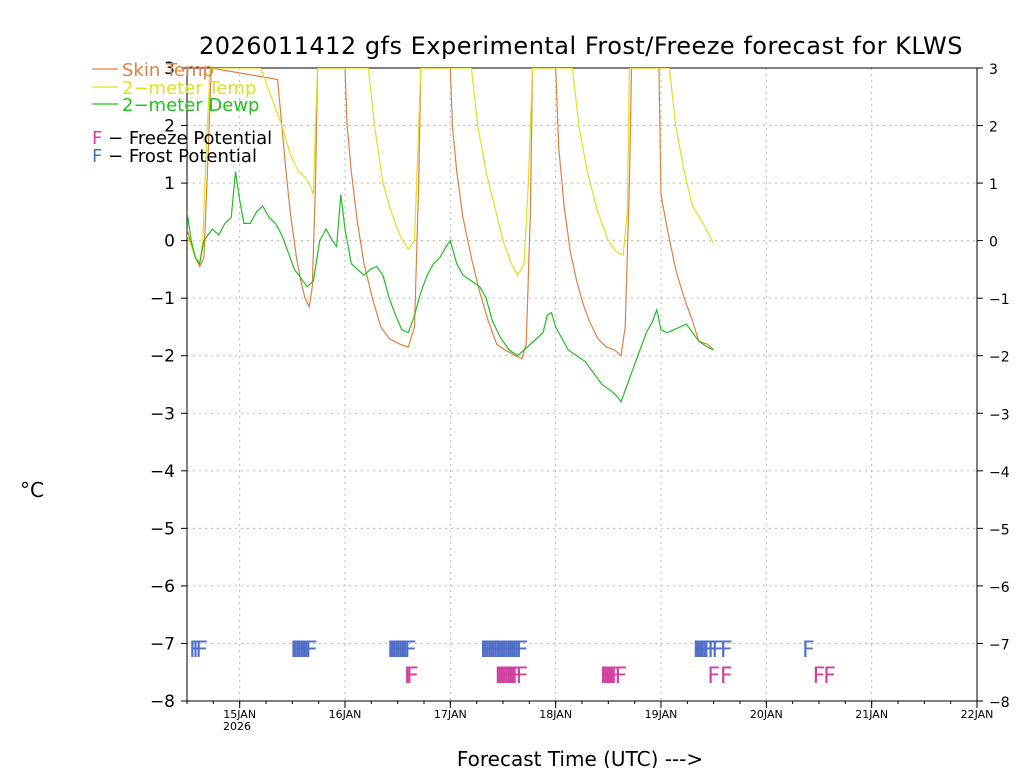 The width and height of the screenshot is (1024, 772). I want to click on year-label: 2026, so click(237, 726).